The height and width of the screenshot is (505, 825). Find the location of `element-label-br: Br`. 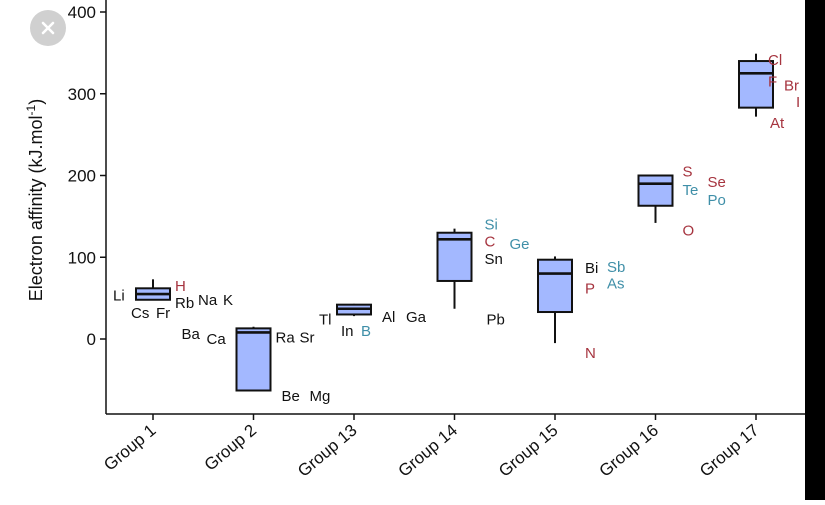

element-label-br: Br is located at coordinates (791, 86).